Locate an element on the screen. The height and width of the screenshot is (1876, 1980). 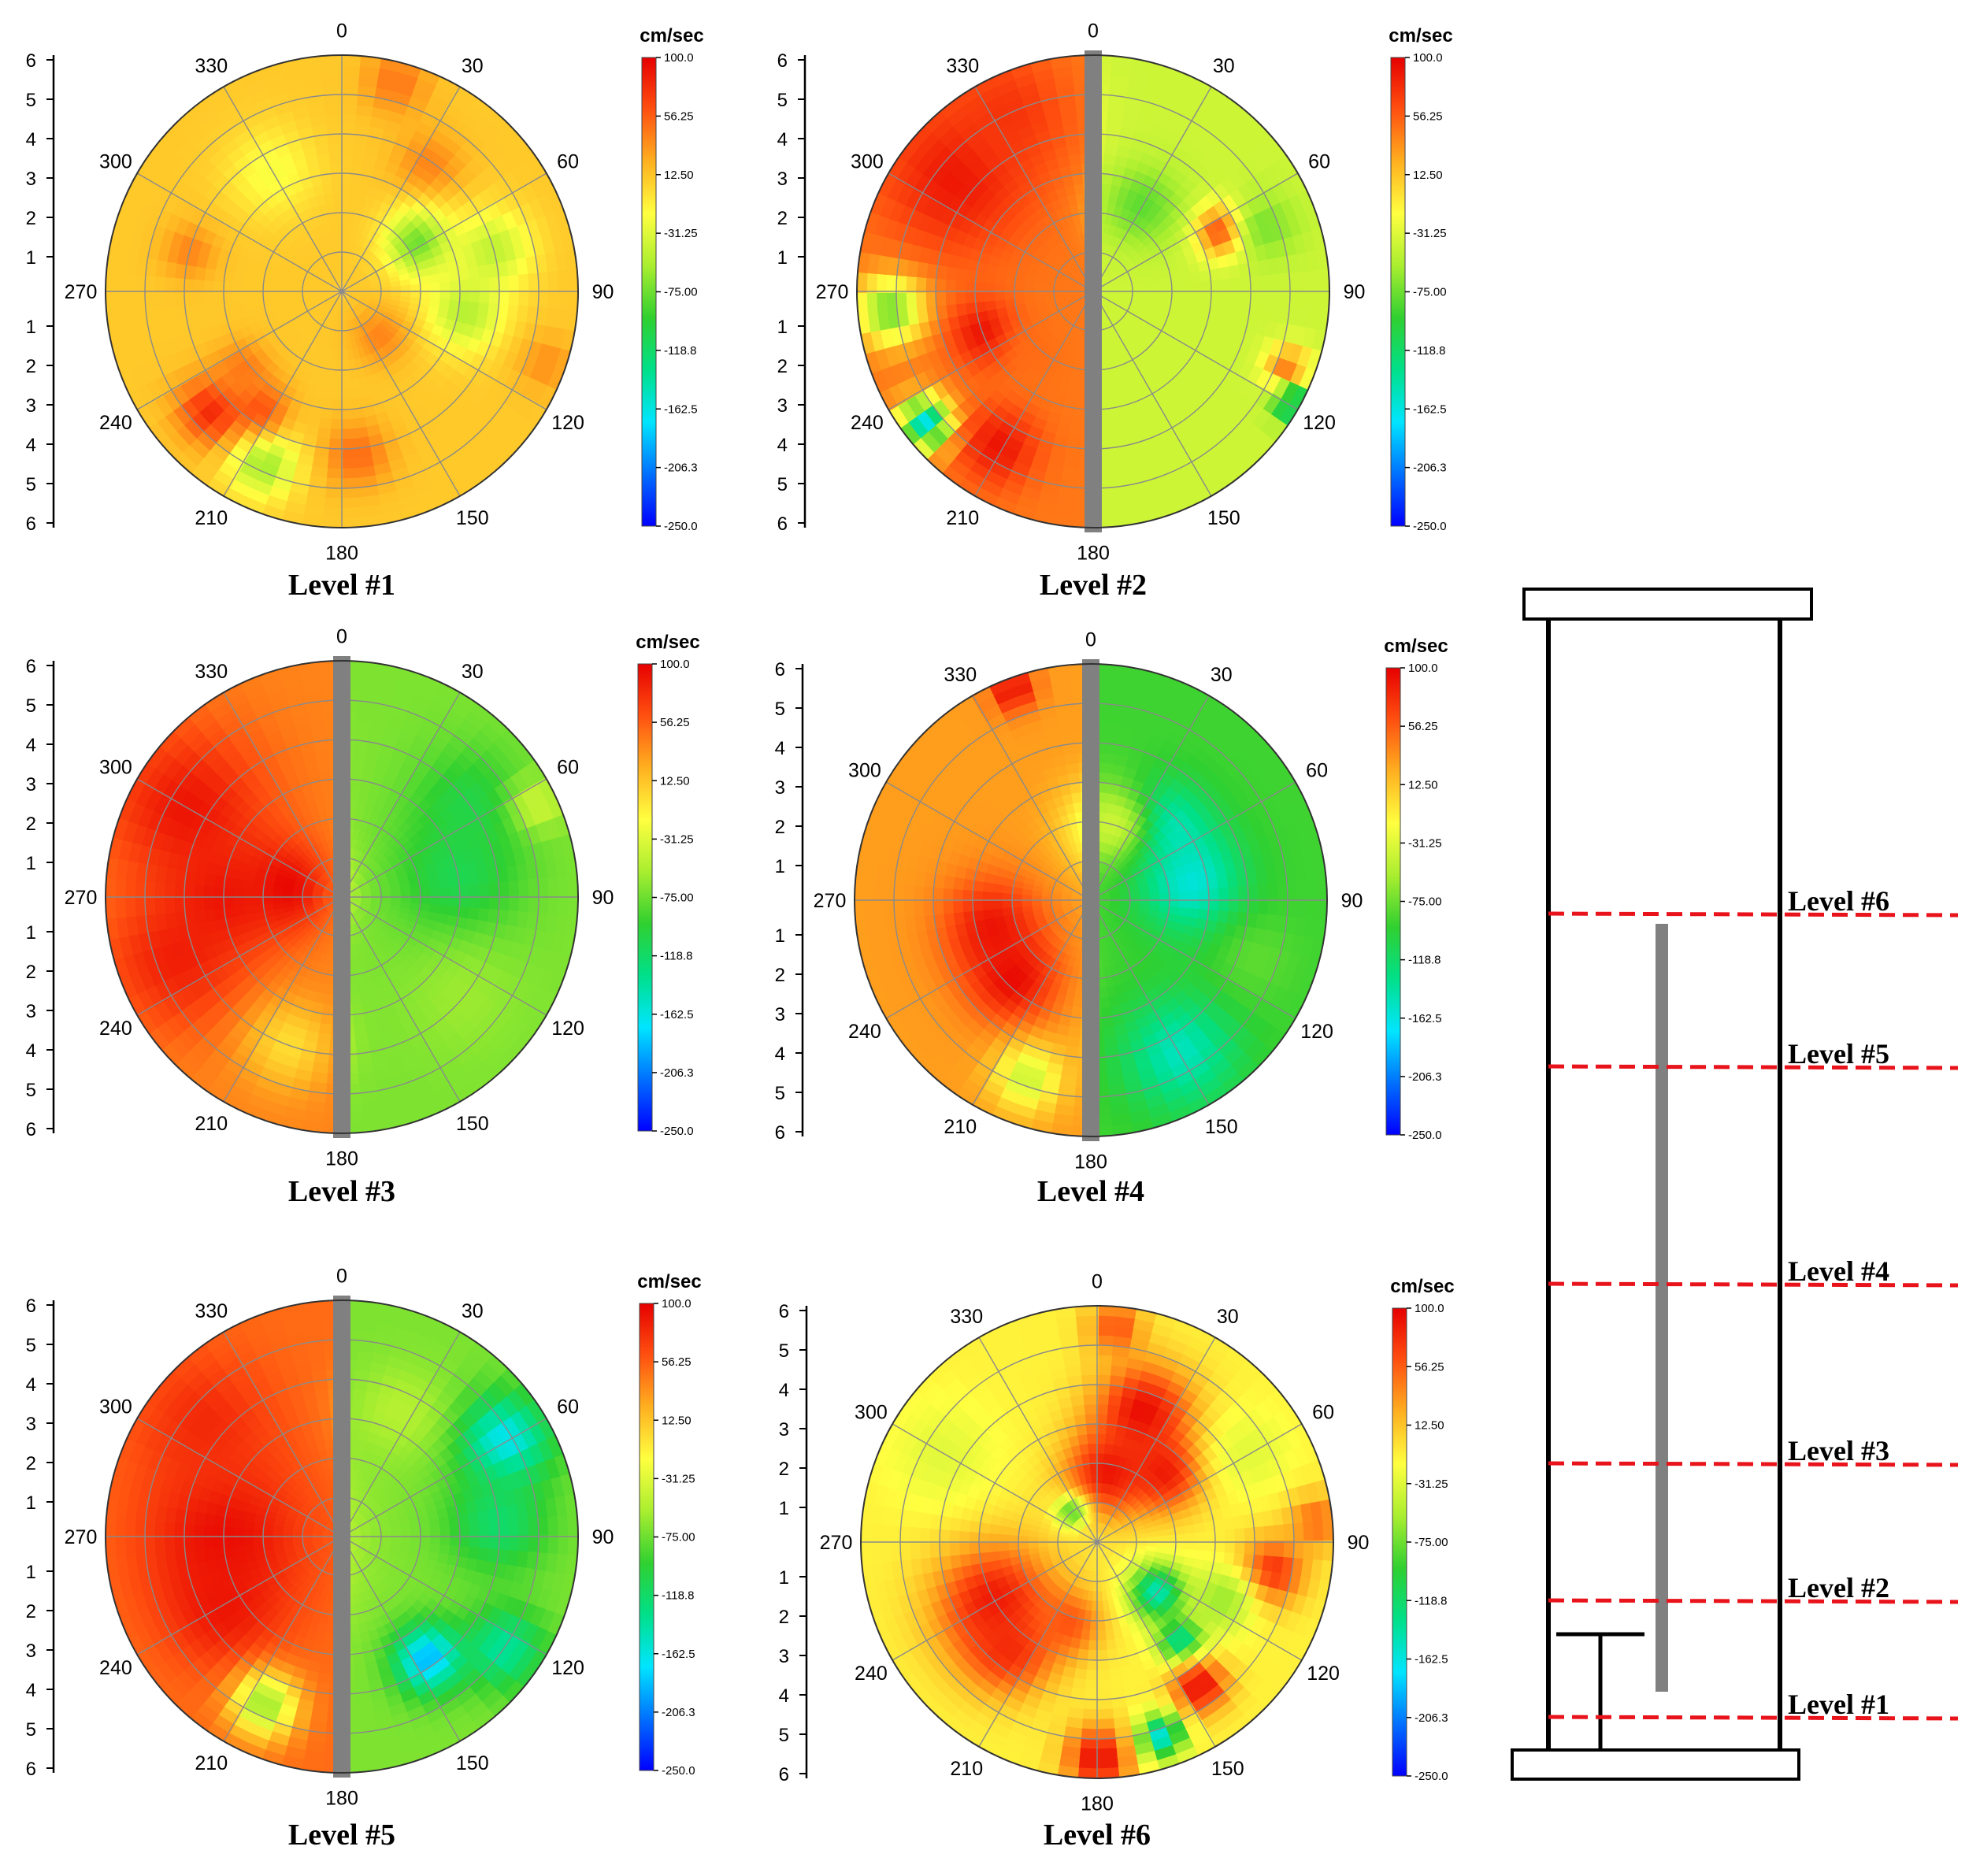
colorbar-tick-label: 12.50 is located at coordinates (1428, 175).